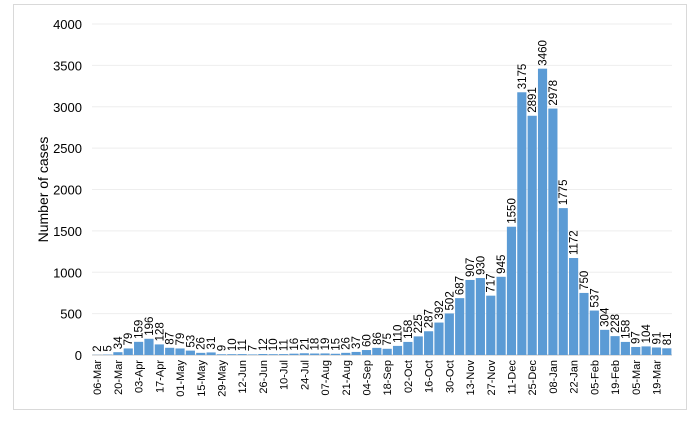 The image size is (700, 423). What do you see at coordinates (78, 355) in the screenshot?
I see `y-tick-label: 0` at bounding box center [78, 355].